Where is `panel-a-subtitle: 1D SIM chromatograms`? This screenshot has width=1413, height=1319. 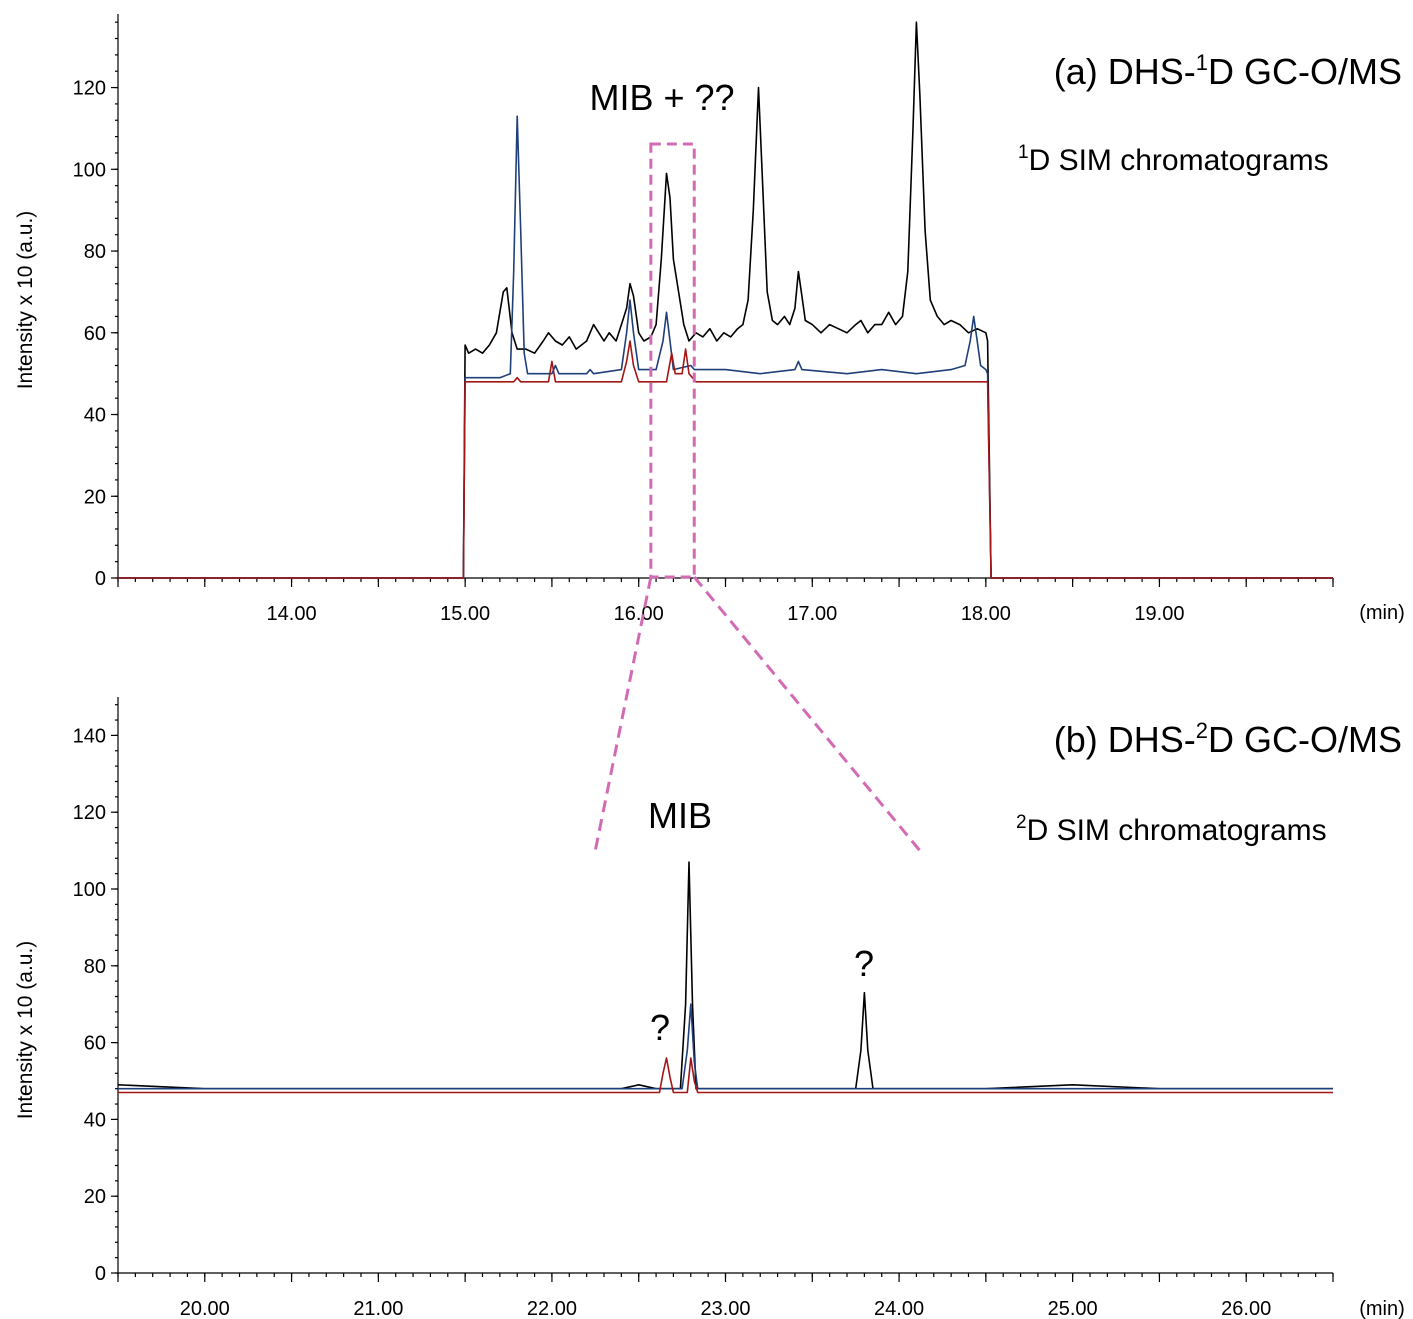 panel-a-subtitle: 1D SIM chromatograms is located at coordinates (1173, 159).